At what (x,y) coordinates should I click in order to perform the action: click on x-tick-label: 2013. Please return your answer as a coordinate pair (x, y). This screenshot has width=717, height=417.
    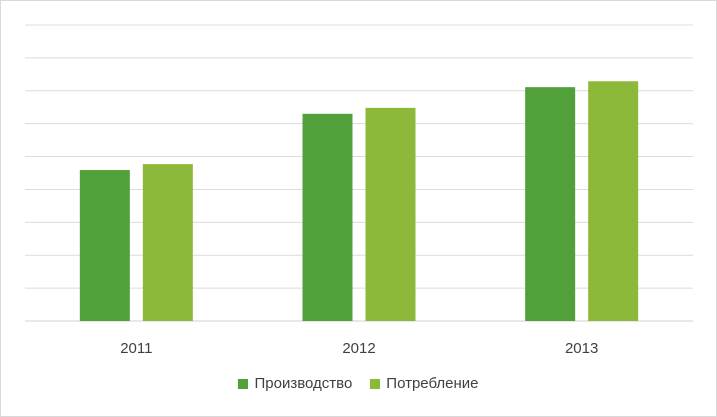
    Looking at the image, I should click on (581, 348).